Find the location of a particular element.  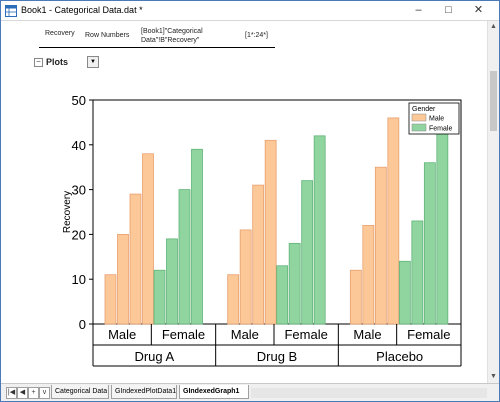

legend-entry-male: Male is located at coordinates (436, 119).